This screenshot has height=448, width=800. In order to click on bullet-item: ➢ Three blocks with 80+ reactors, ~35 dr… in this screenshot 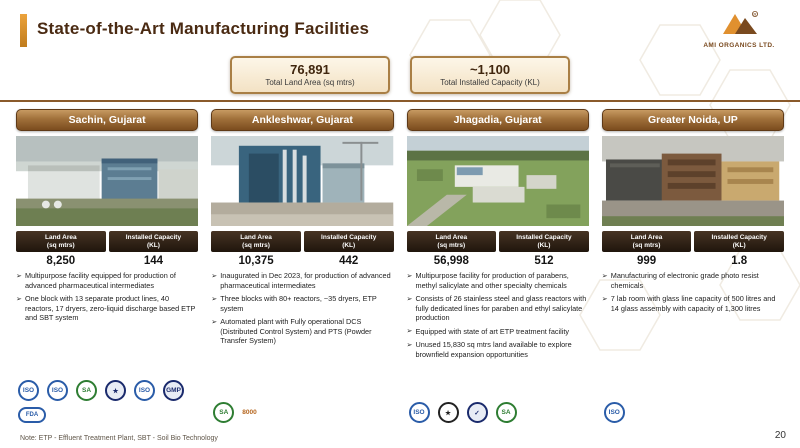, I will do `click(294, 303)`.